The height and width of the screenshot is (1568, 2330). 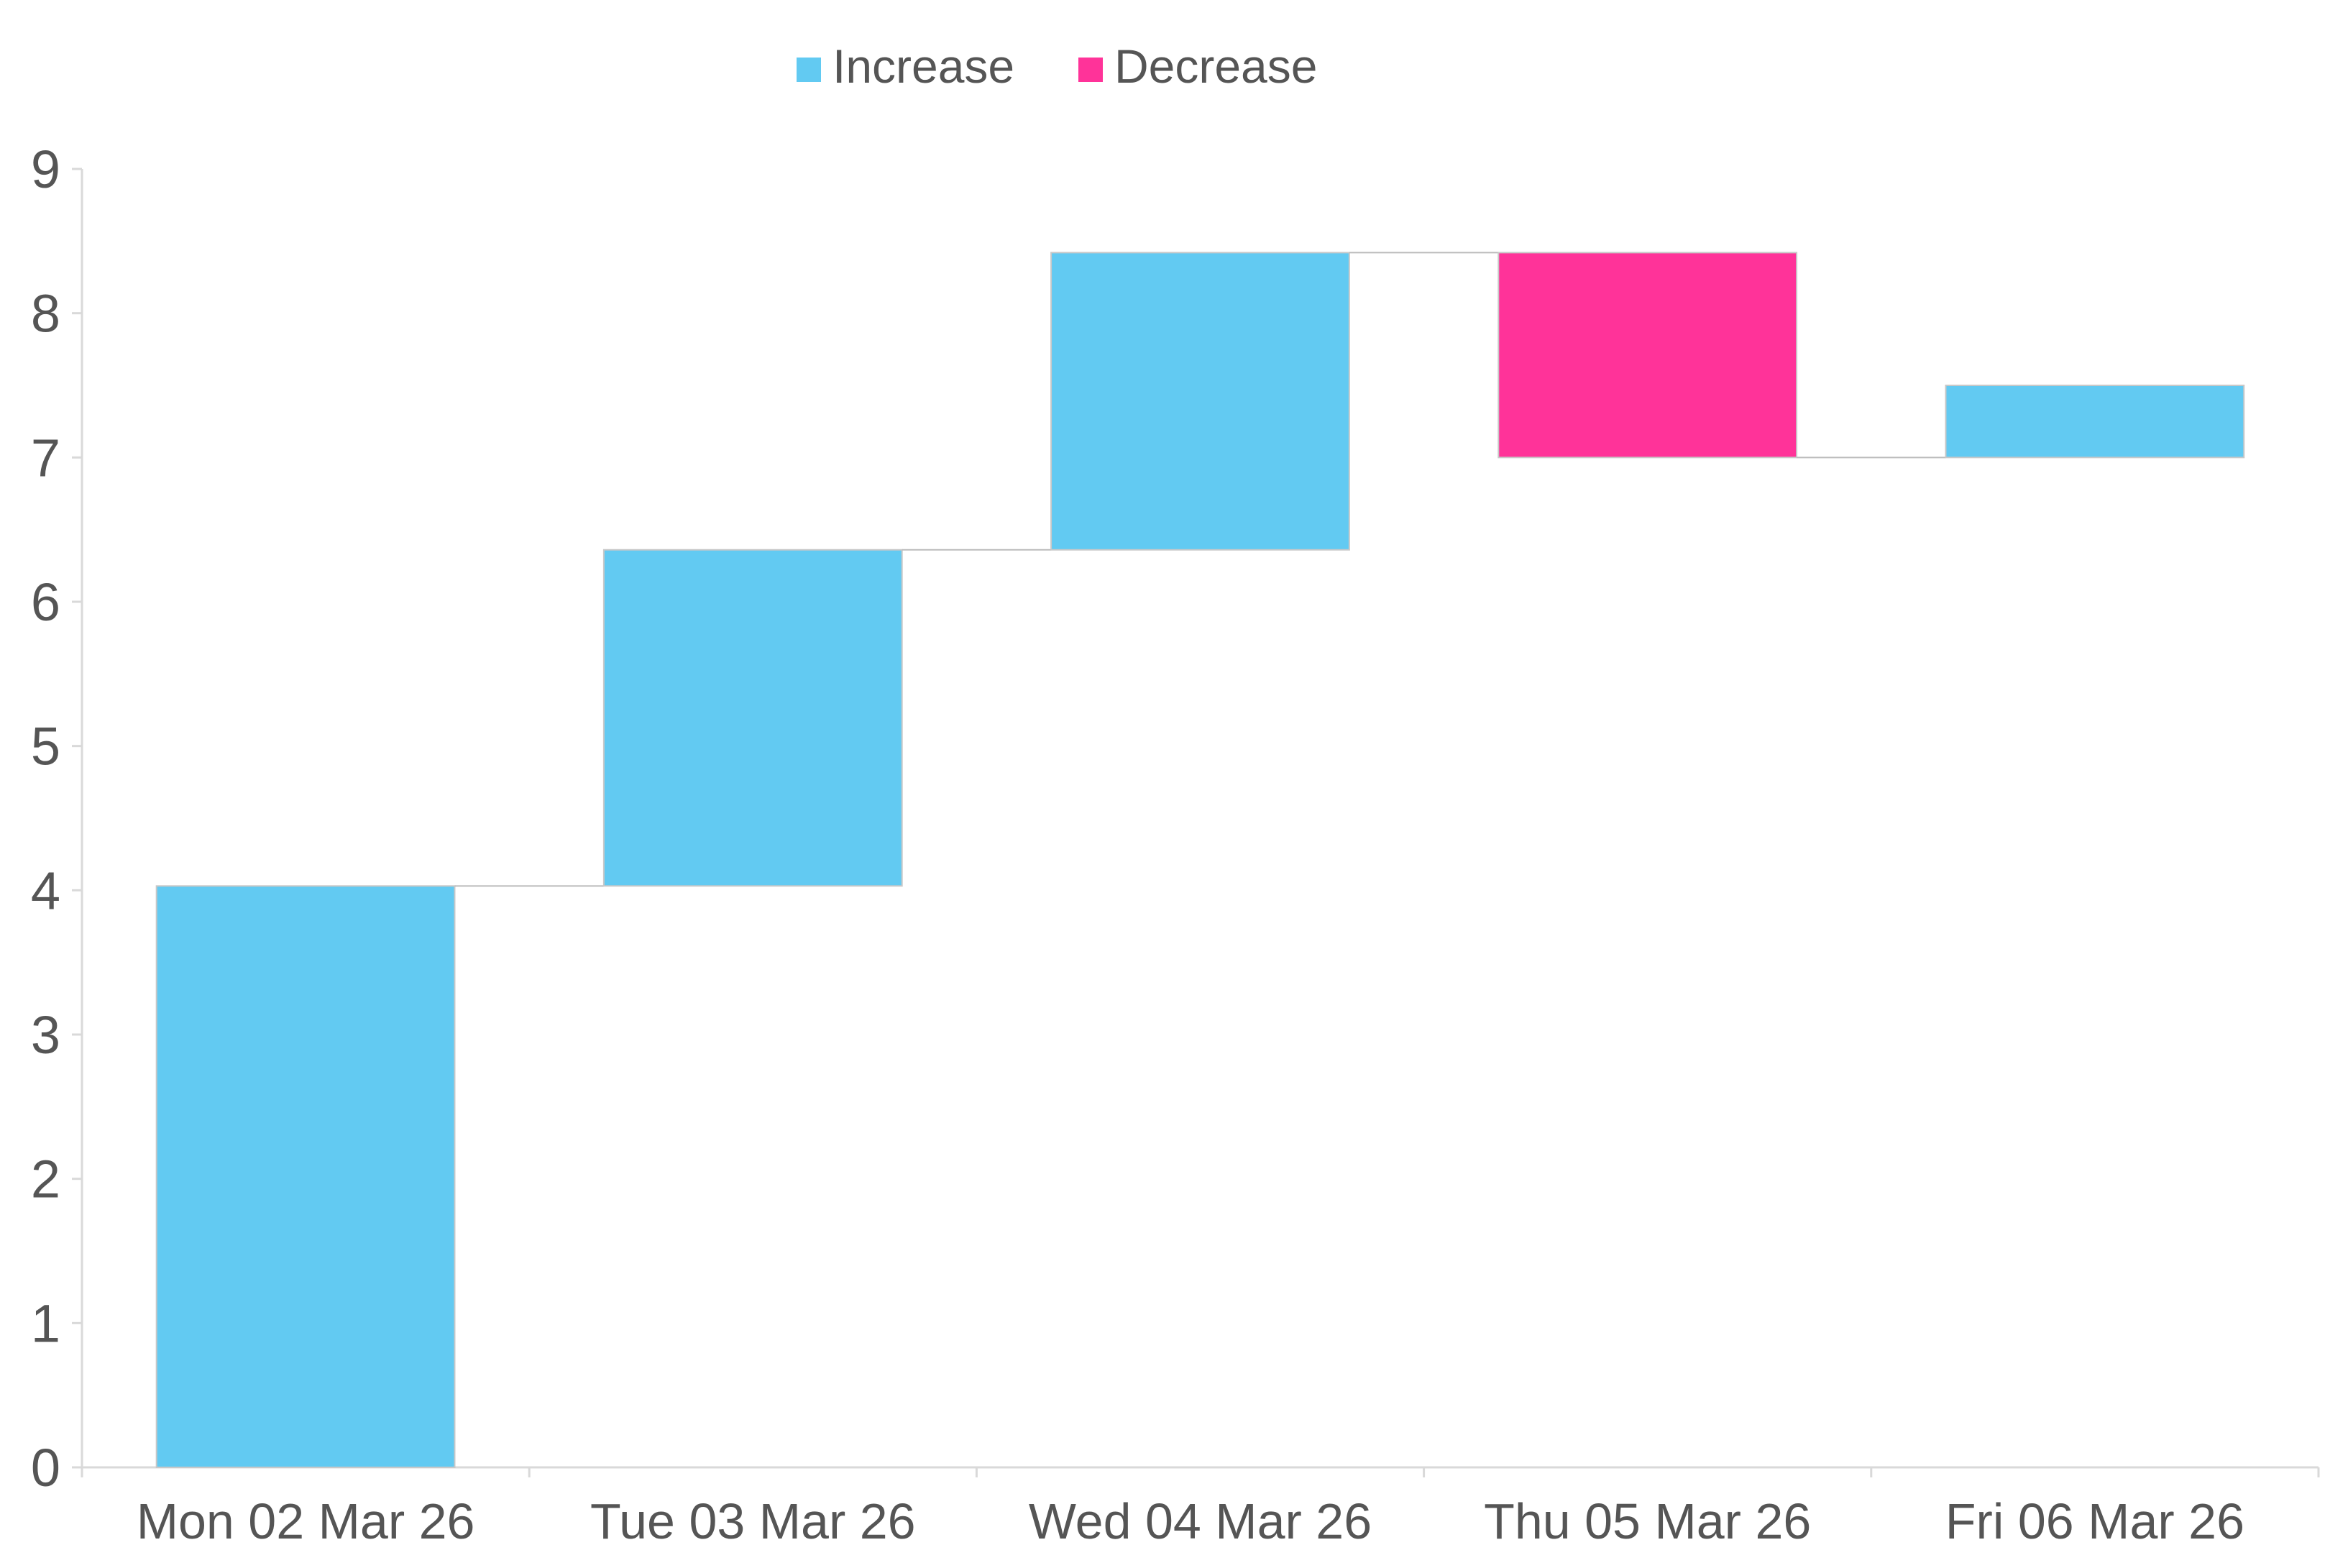 What do you see at coordinates (1057, 66) in the screenshot?
I see `legend: Increase Decrease` at bounding box center [1057, 66].